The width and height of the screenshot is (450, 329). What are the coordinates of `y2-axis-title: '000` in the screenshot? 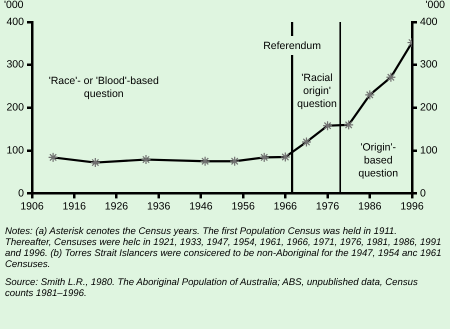 It's located at (435, 5).